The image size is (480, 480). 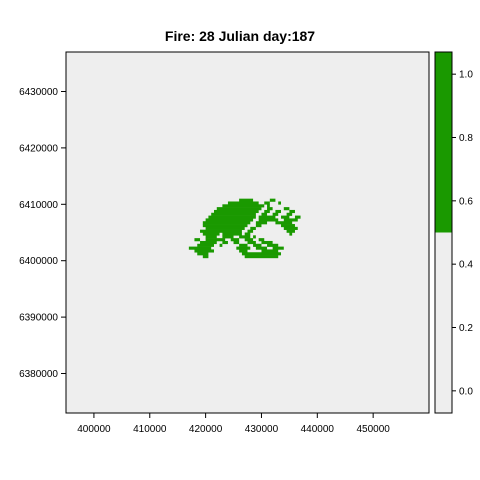 What do you see at coordinates (38, 261) in the screenshot?
I see `y-tick-label: 6400000` at bounding box center [38, 261].